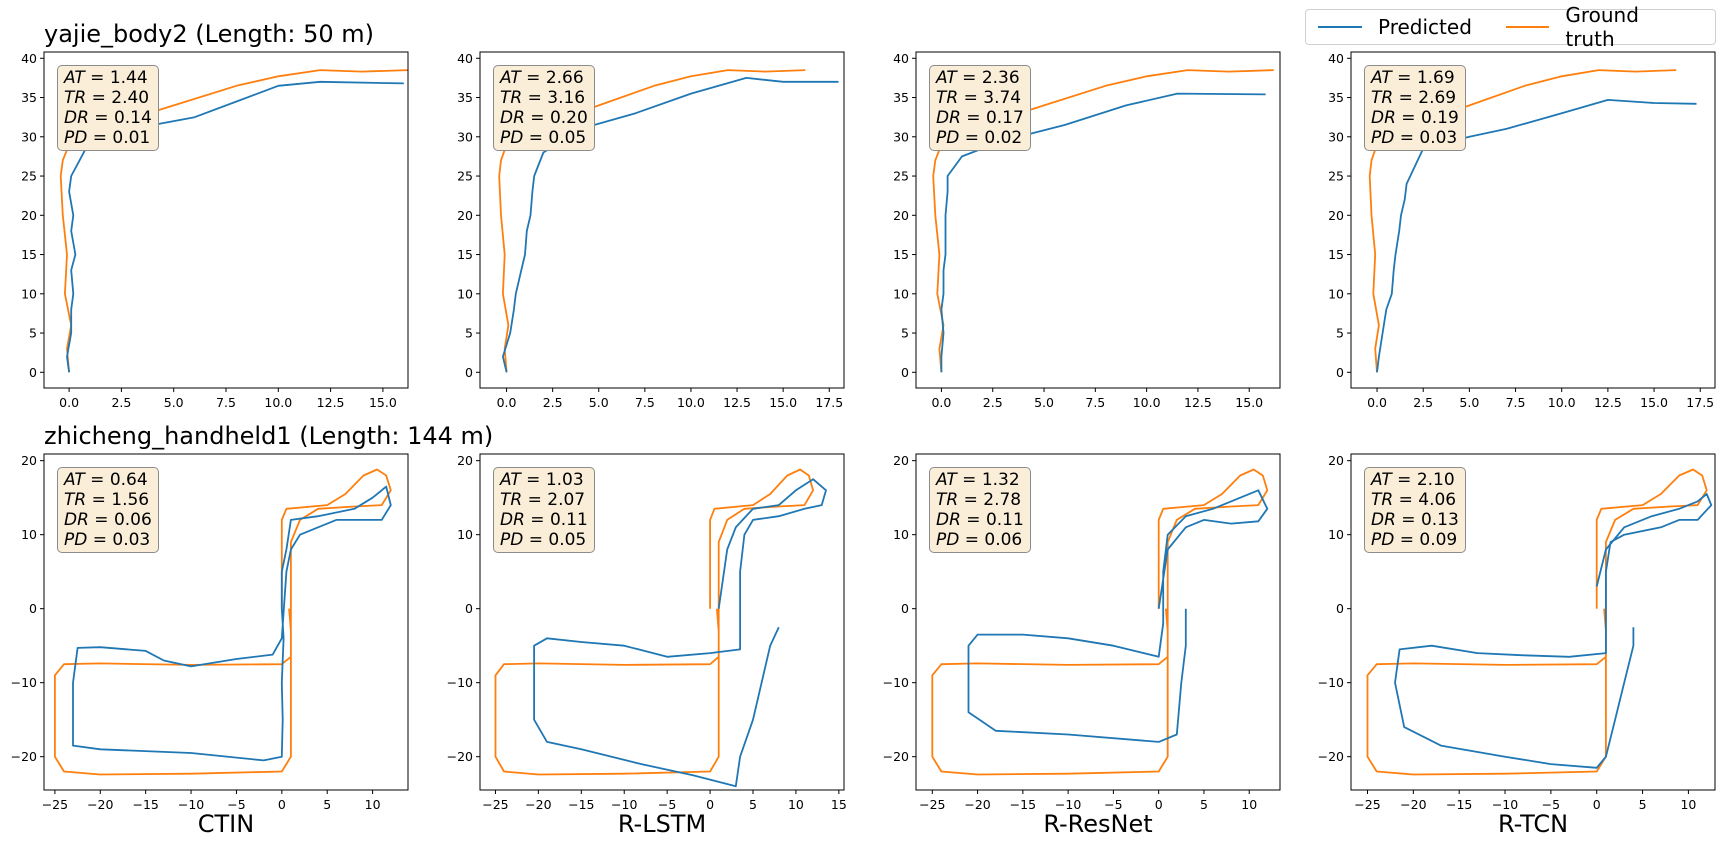 Image resolution: width=1730 pixels, height=850 pixels. I want to click on y-tick-label: 20, so click(1336, 460).